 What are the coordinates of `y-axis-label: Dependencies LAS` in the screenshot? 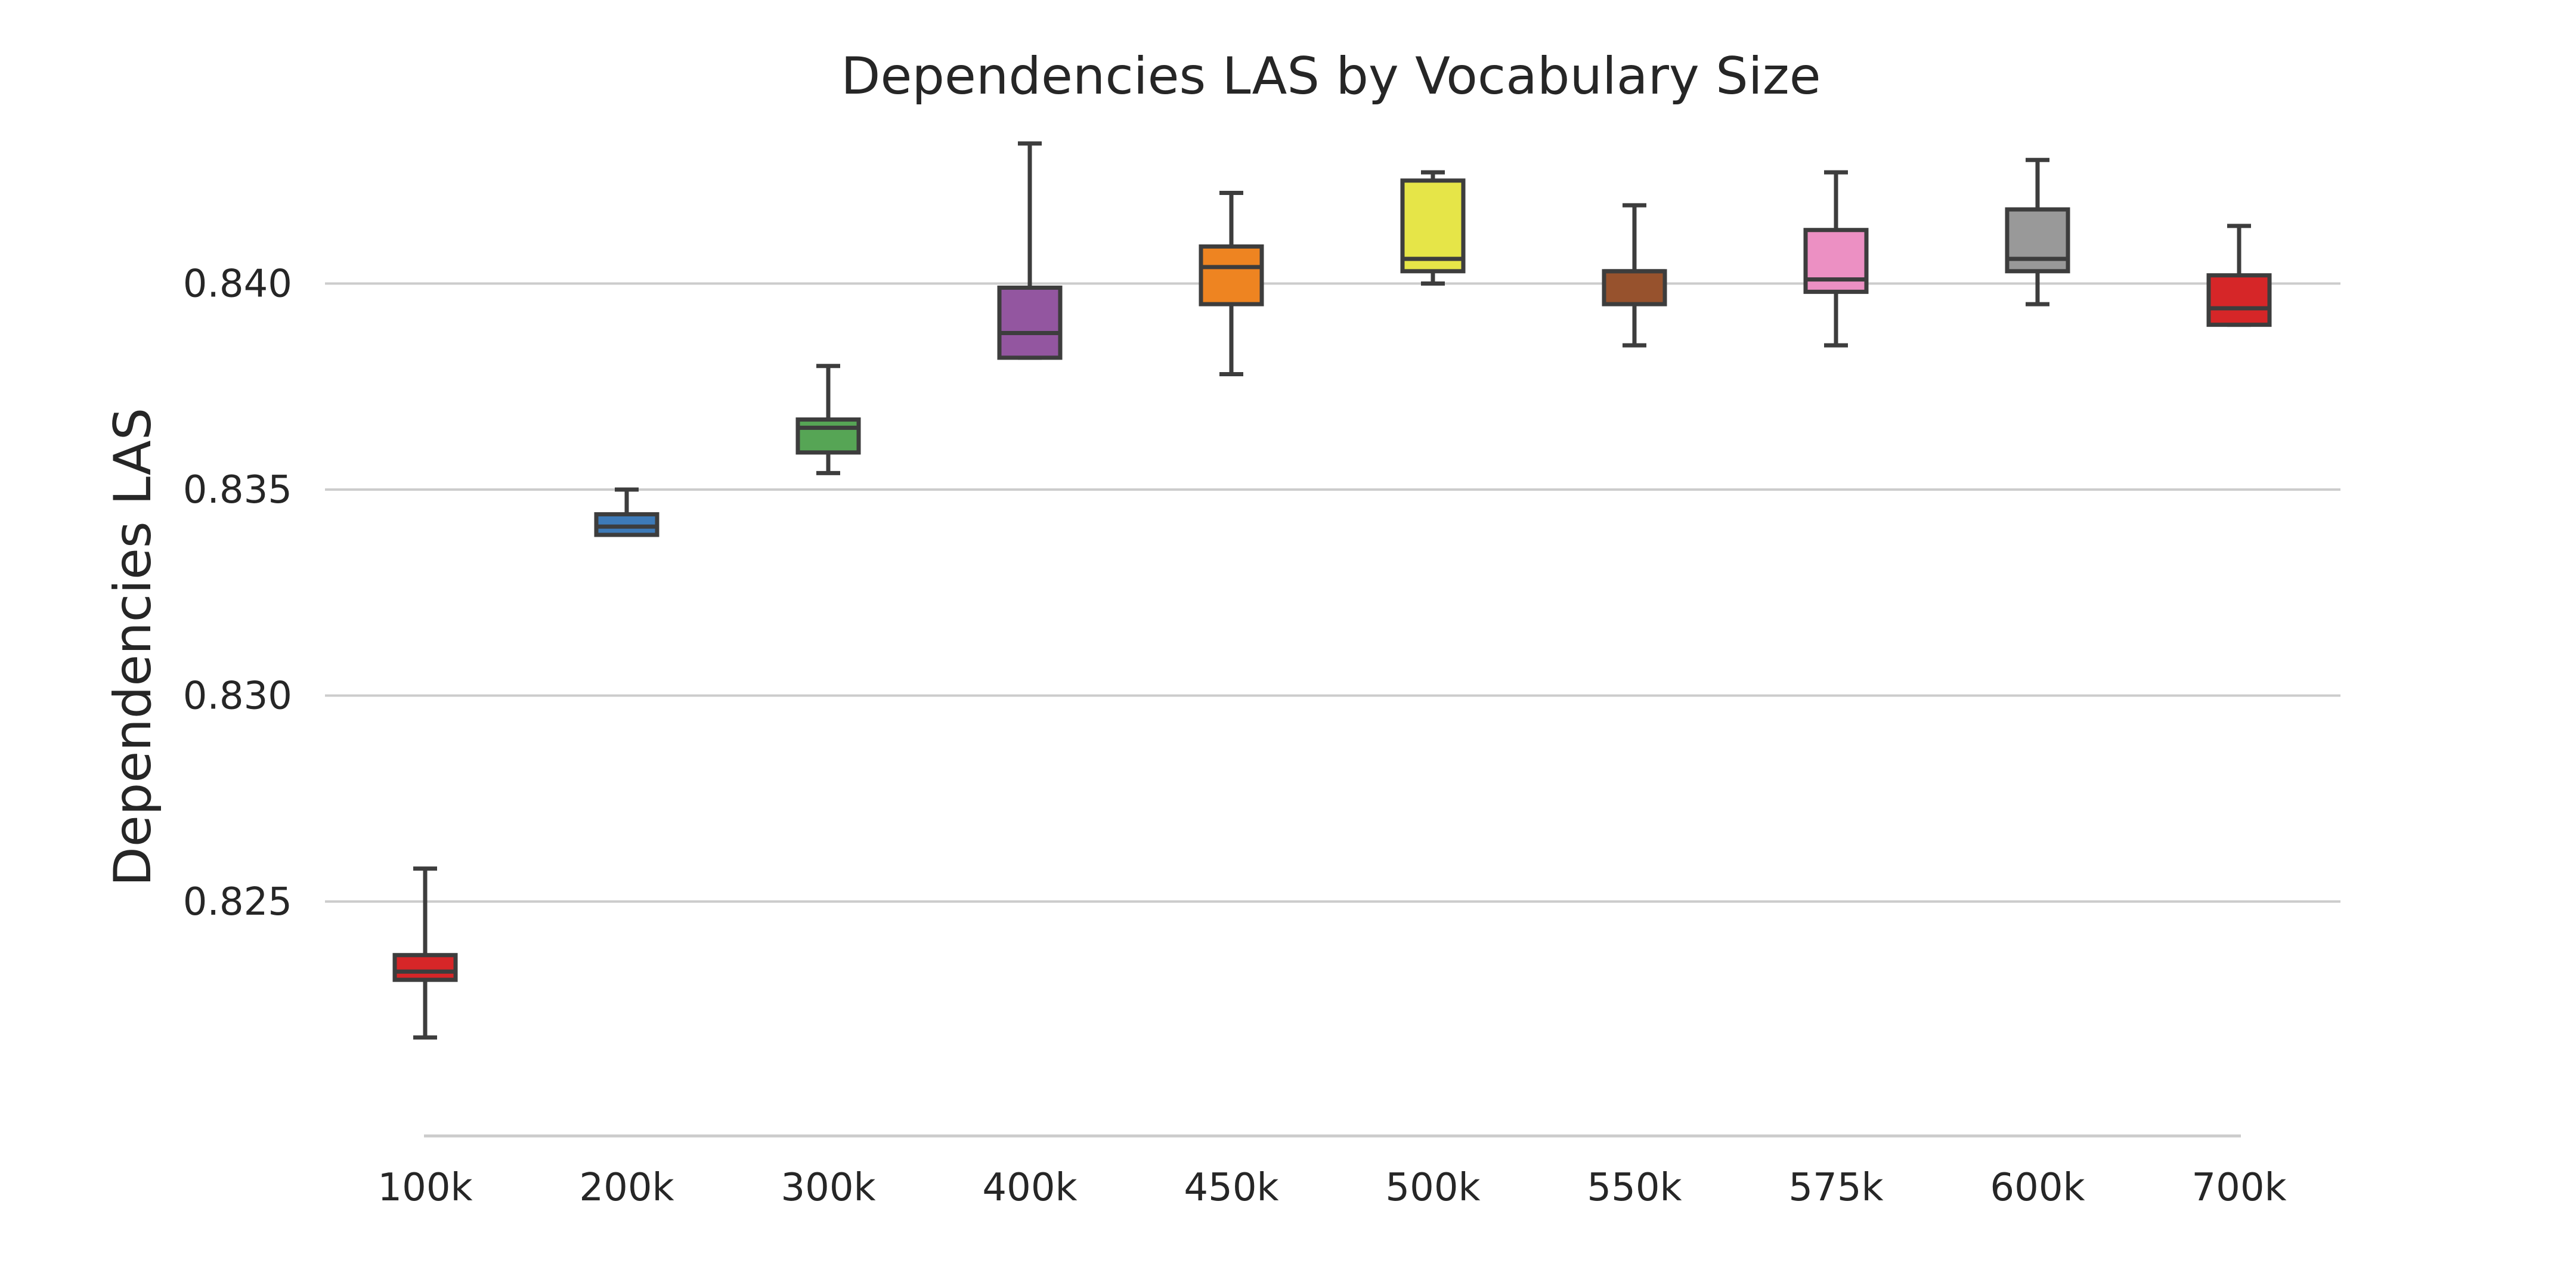 It's located at (133, 647).